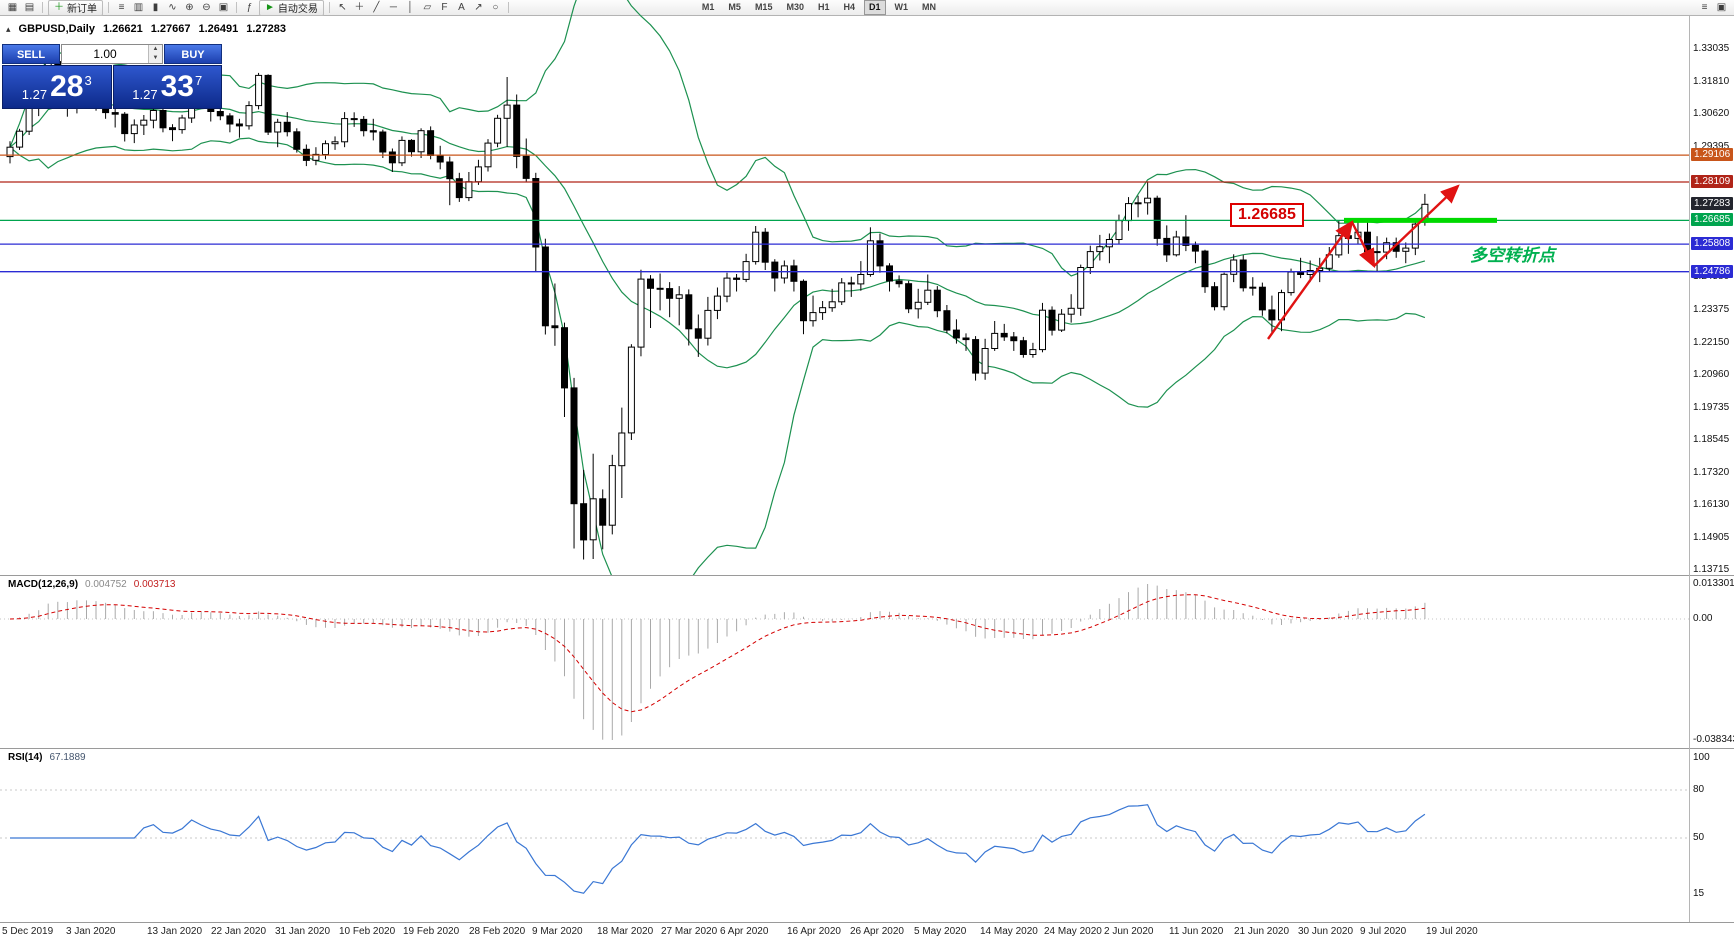 This screenshot has height=945, width=1734. What do you see at coordinates (1711, 309) in the screenshot?
I see `price-tick-label: 1.23375` at bounding box center [1711, 309].